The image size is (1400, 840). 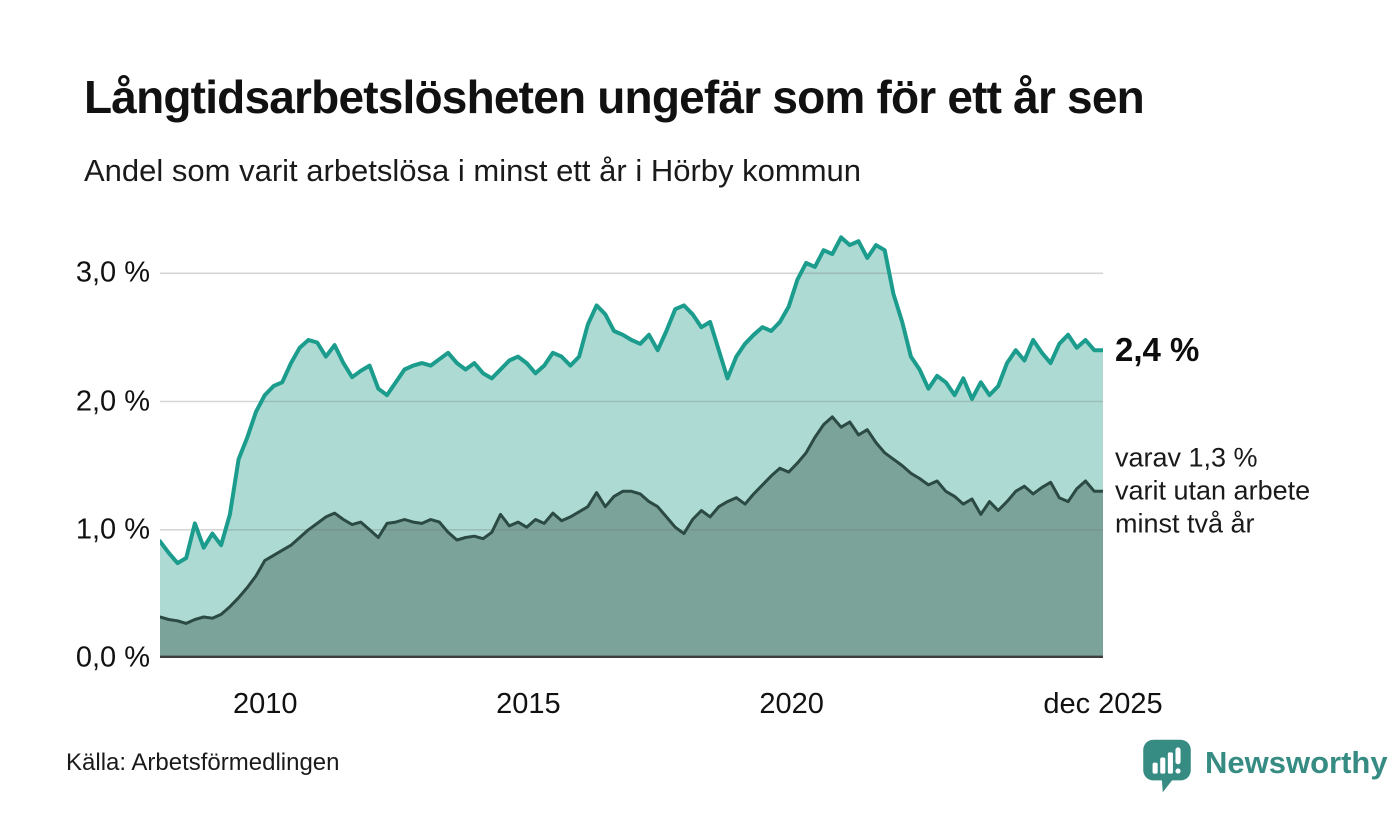 I want to click on x-tick-label: 2015, so click(x=528, y=704).